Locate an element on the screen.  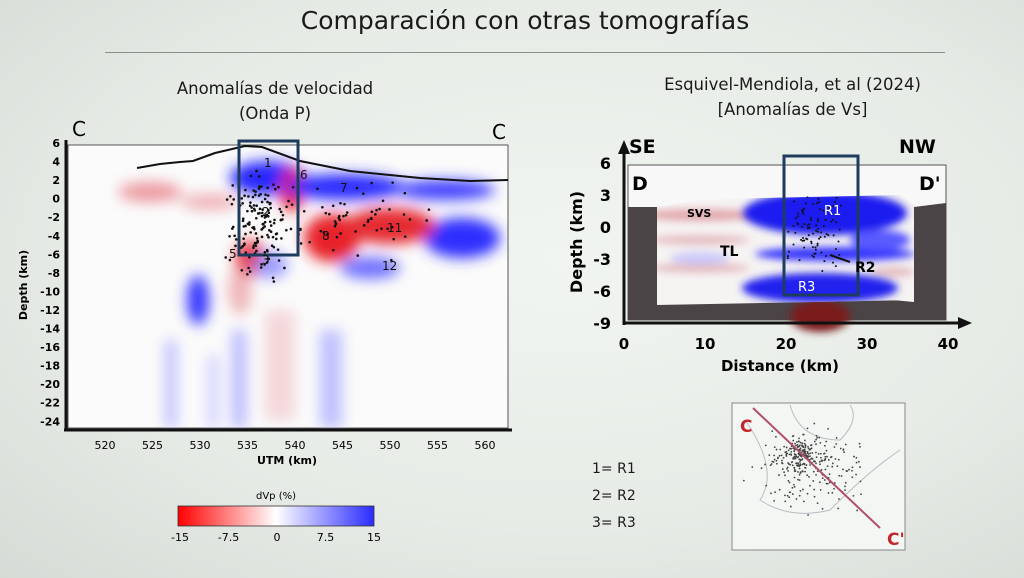
left-corner-label: C is located at coordinates (79, 129).